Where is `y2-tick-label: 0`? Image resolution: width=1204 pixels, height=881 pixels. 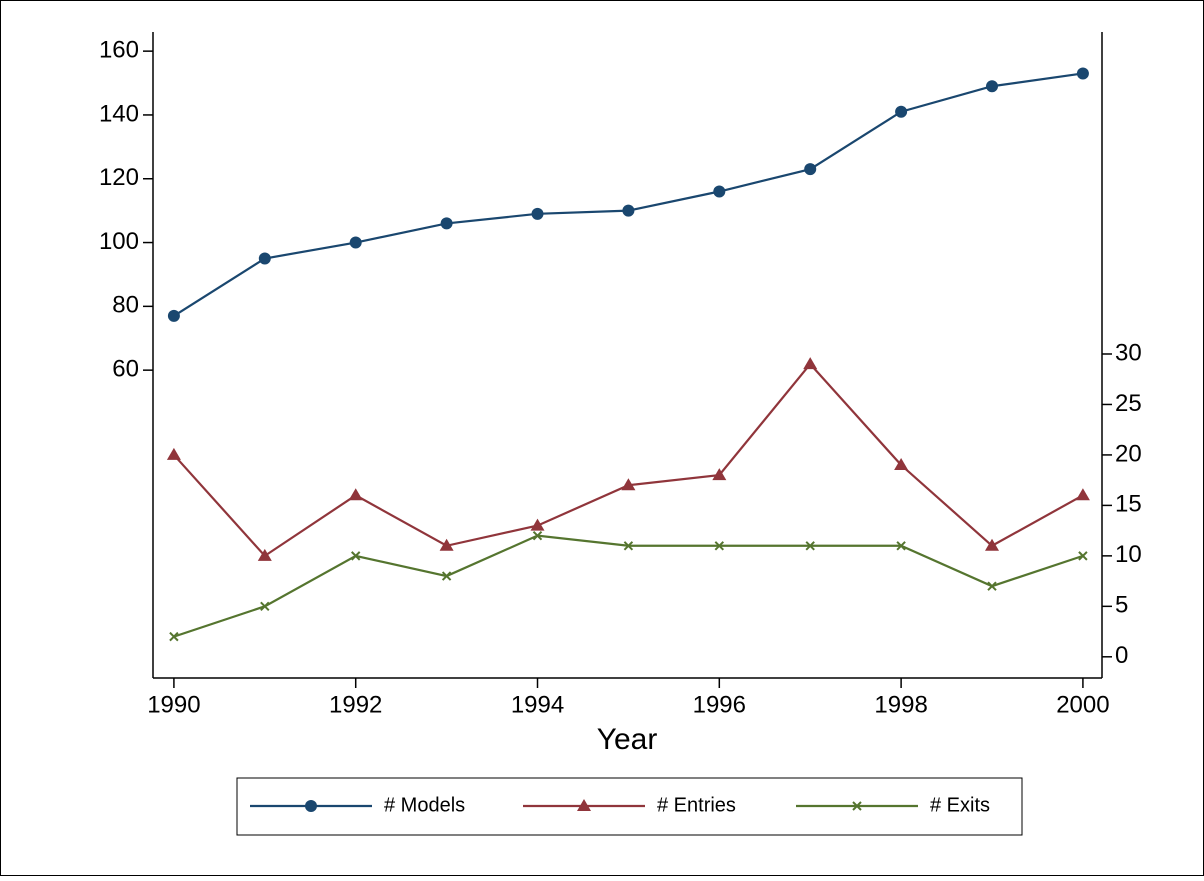
y2-tick-label: 0 is located at coordinates (1121, 655).